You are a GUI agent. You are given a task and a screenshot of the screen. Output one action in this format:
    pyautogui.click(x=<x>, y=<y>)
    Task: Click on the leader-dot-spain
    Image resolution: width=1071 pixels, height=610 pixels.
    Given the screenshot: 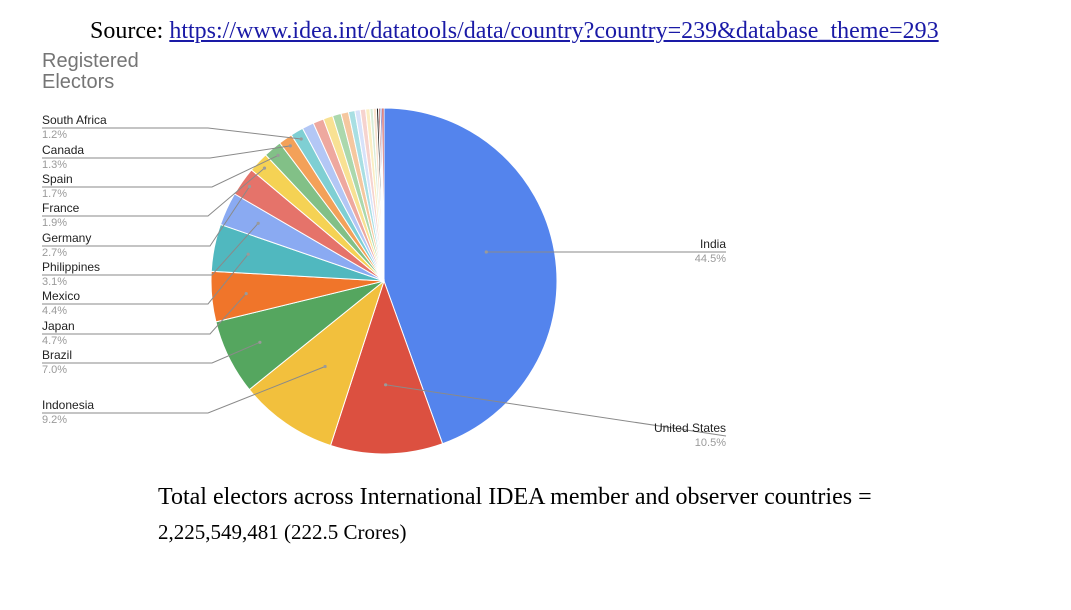 What is the action you would take?
    pyautogui.click(x=278, y=155)
    